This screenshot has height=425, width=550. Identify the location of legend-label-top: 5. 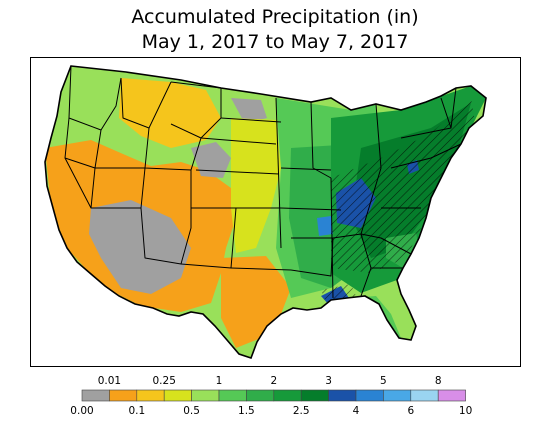
(383, 381).